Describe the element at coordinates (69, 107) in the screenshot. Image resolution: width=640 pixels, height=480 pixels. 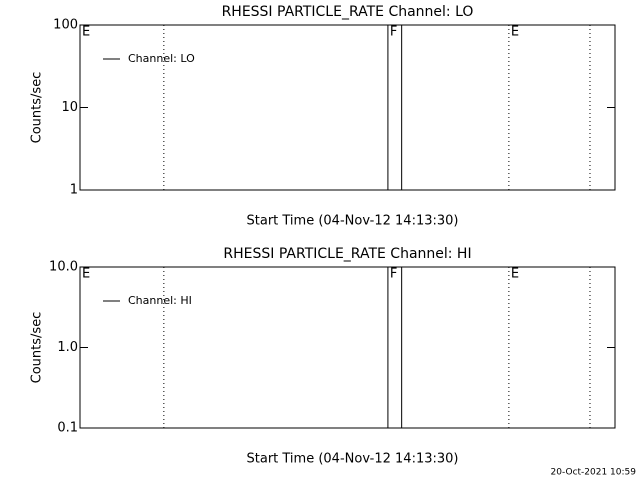
I see `y-tick-label: 10` at that location.